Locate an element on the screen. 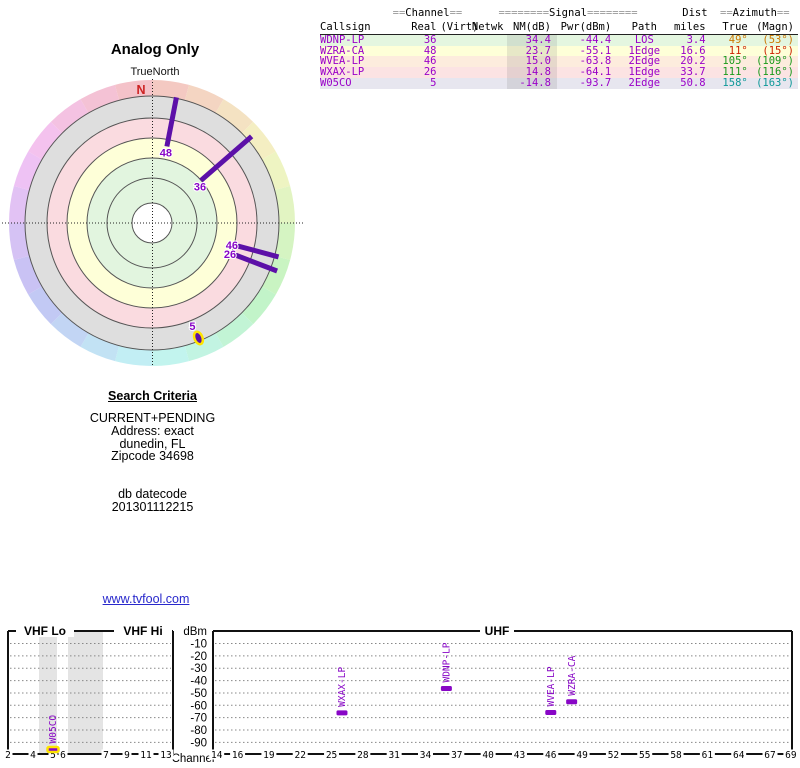 The image size is (800, 768). table-row: W05CO 5 -14.8 -93.7 2Edge 50.8 158° (163°) is located at coordinates (559, 83).